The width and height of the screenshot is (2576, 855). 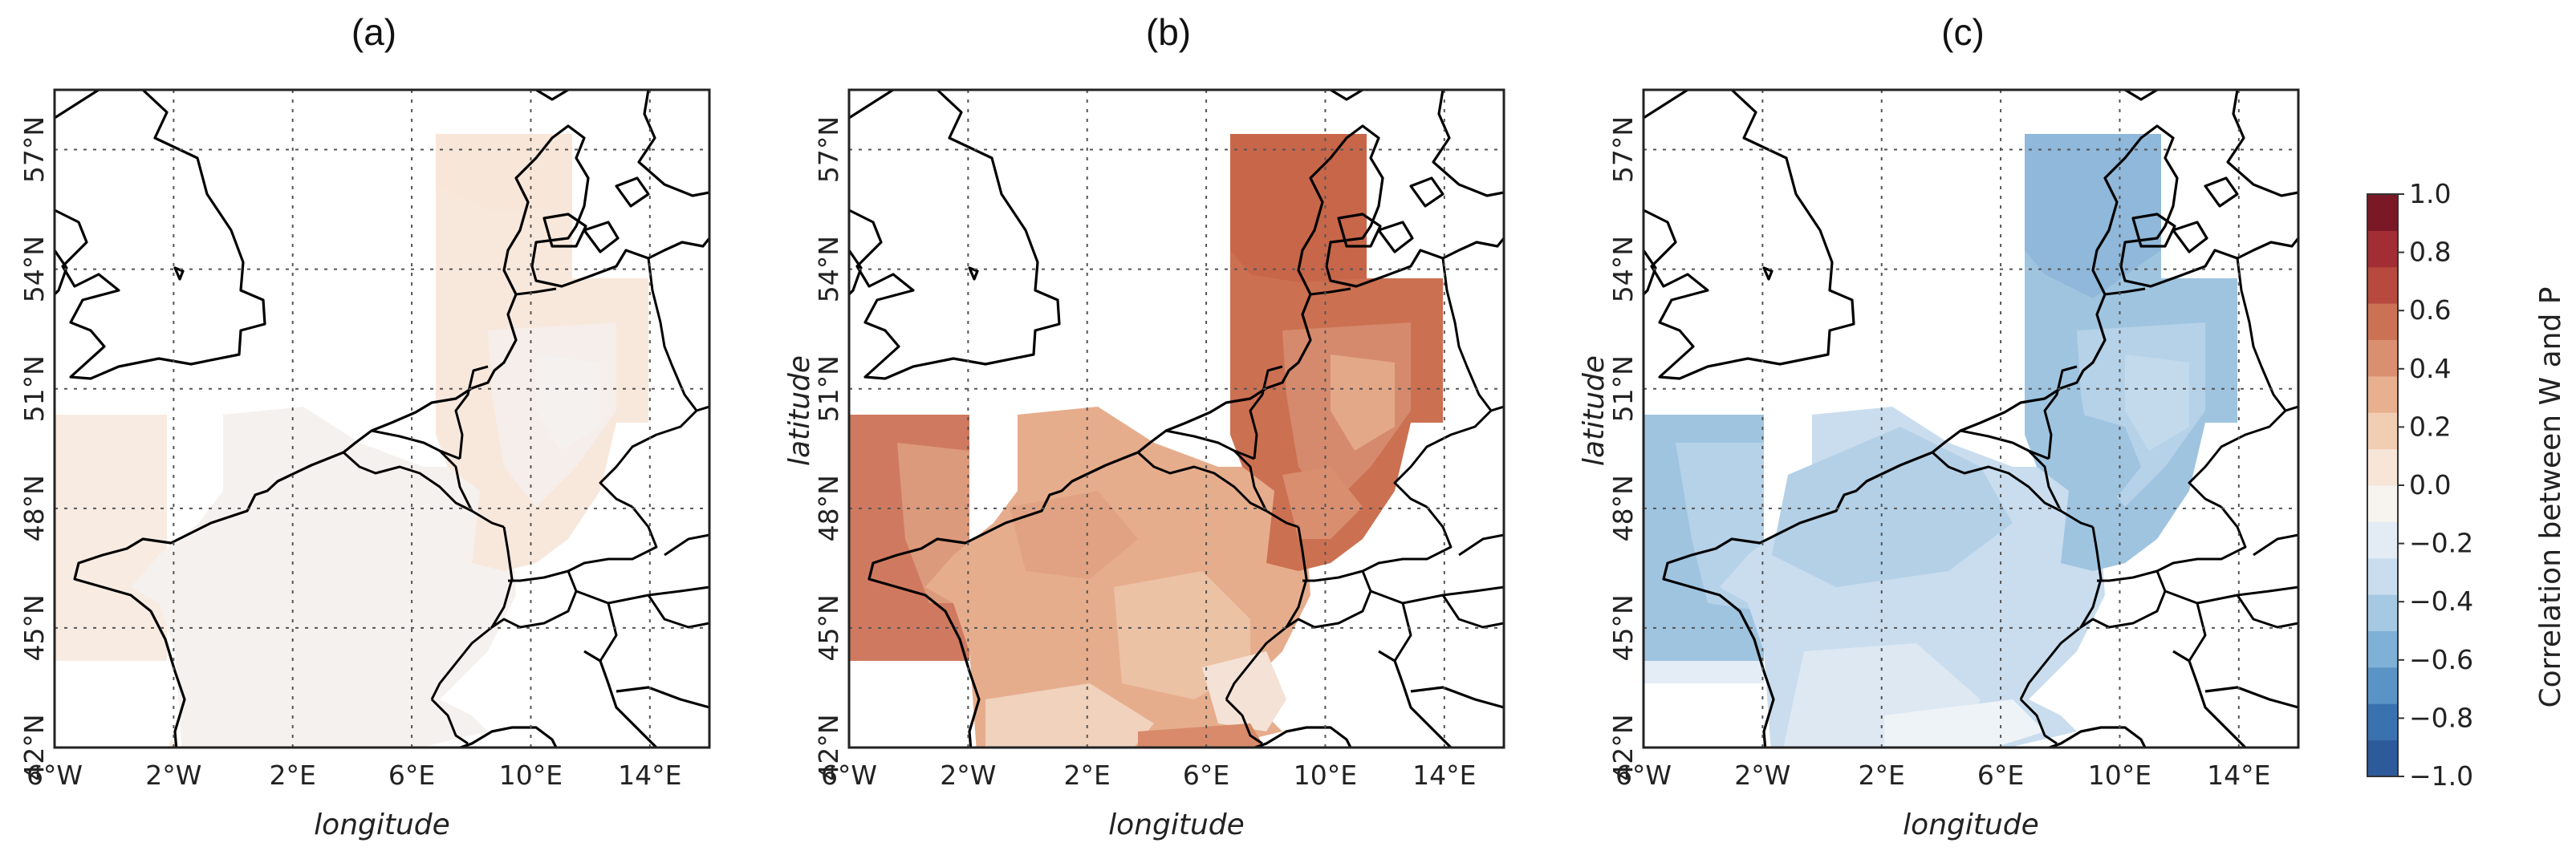 I want to click on colorbar-tick-label: −0.4, so click(x=2441, y=601).